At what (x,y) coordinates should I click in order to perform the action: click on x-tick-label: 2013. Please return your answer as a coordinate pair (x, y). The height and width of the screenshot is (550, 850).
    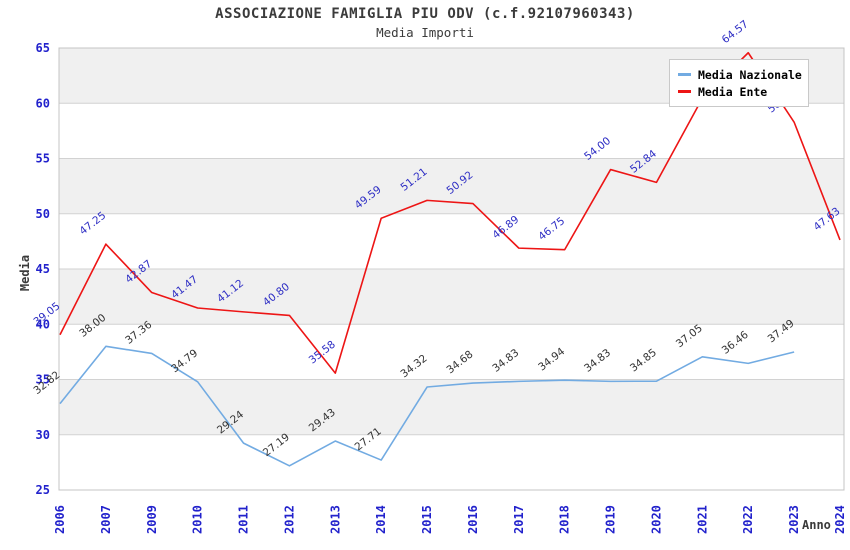
    Looking at the image, I should click on (335, 519).